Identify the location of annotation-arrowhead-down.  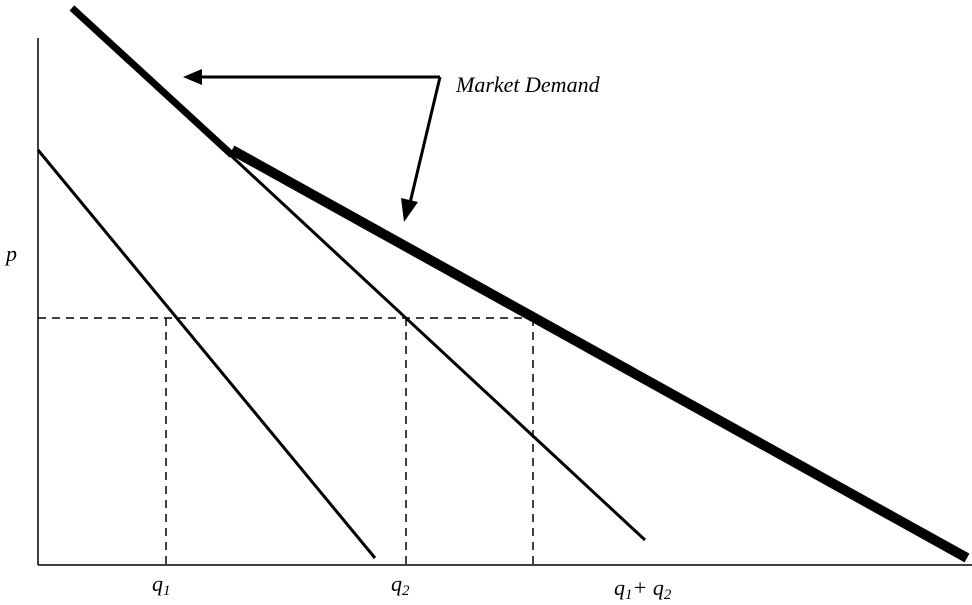
(409, 210).